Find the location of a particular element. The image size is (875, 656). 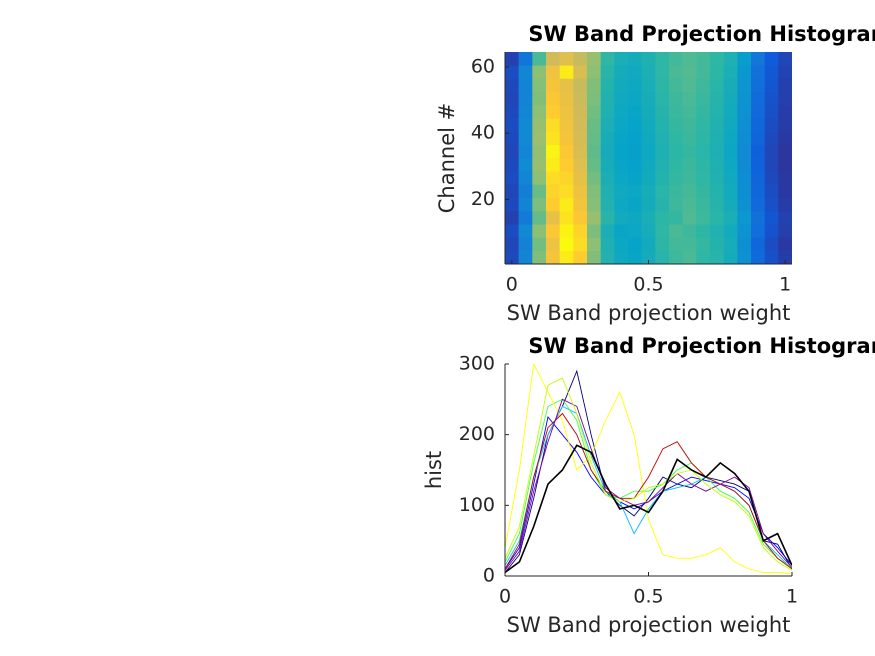

y-tick-label: 100 is located at coordinates (477, 505).